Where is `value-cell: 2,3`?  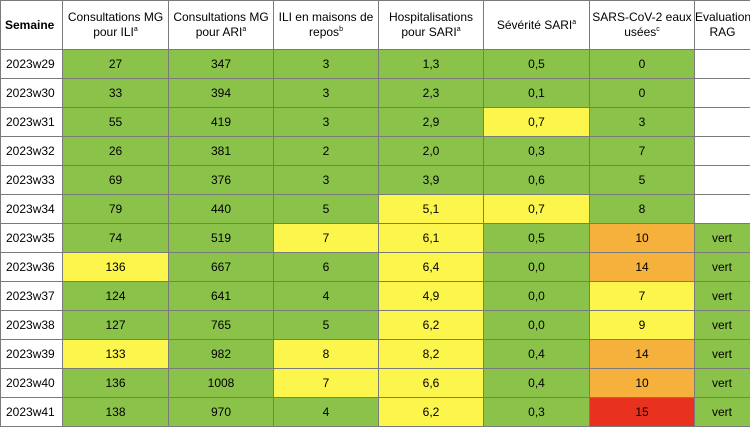
value-cell: 2,3 is located at coordinates (431, 93).